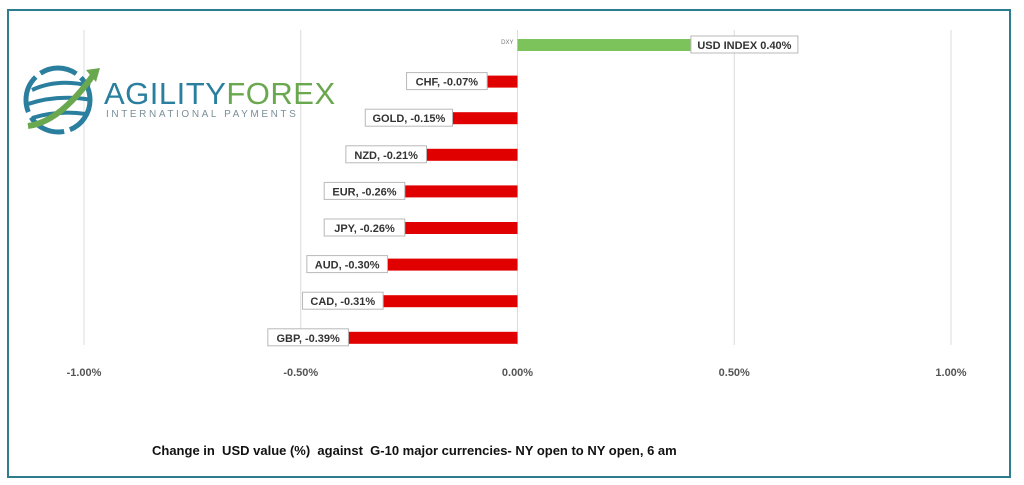 The height and width of the screenshot is (485, 1024). I want to click on data-label: NZD, -0.21%, so click(386, 156).